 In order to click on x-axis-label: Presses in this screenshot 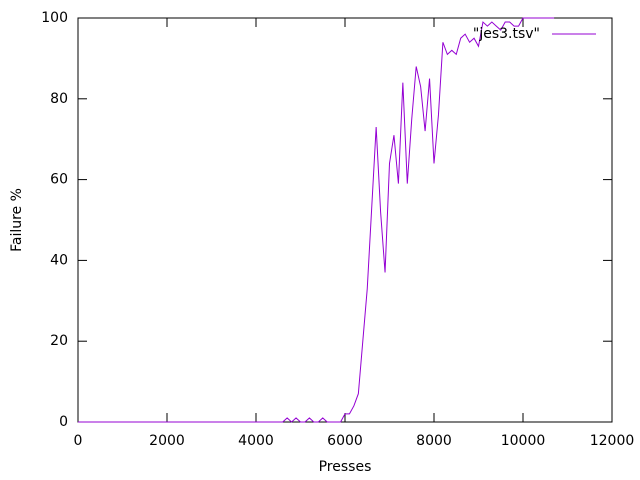, I will do `click(345, 467)`.